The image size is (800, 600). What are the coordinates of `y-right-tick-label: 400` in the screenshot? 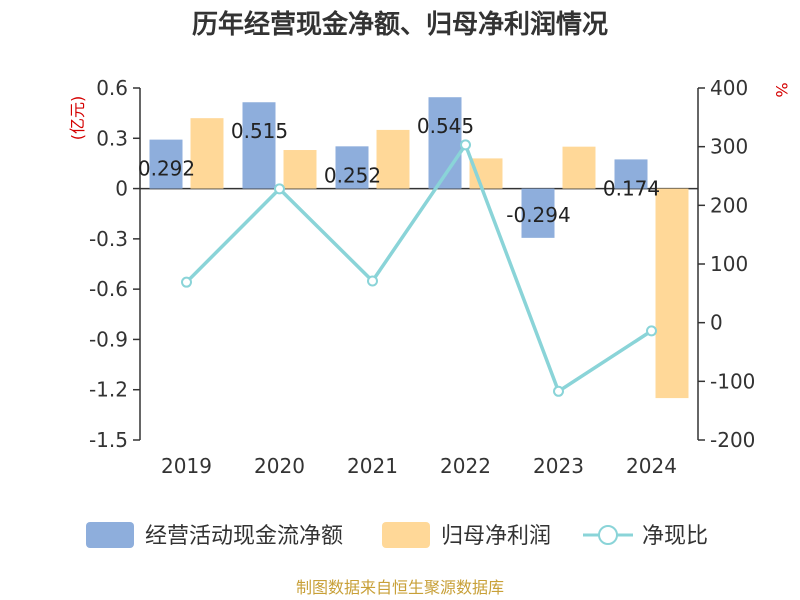 It's located at (729, 88).